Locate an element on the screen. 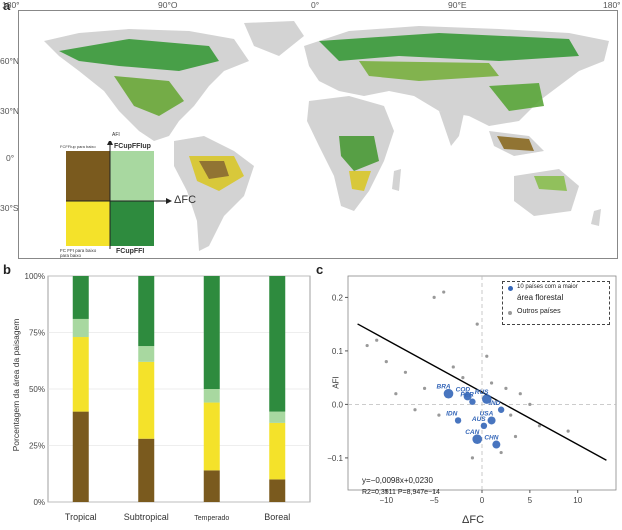 This screenshot has height=530, width=622. scatter-ytick: 0.2 is located at coordinates (338, 297).